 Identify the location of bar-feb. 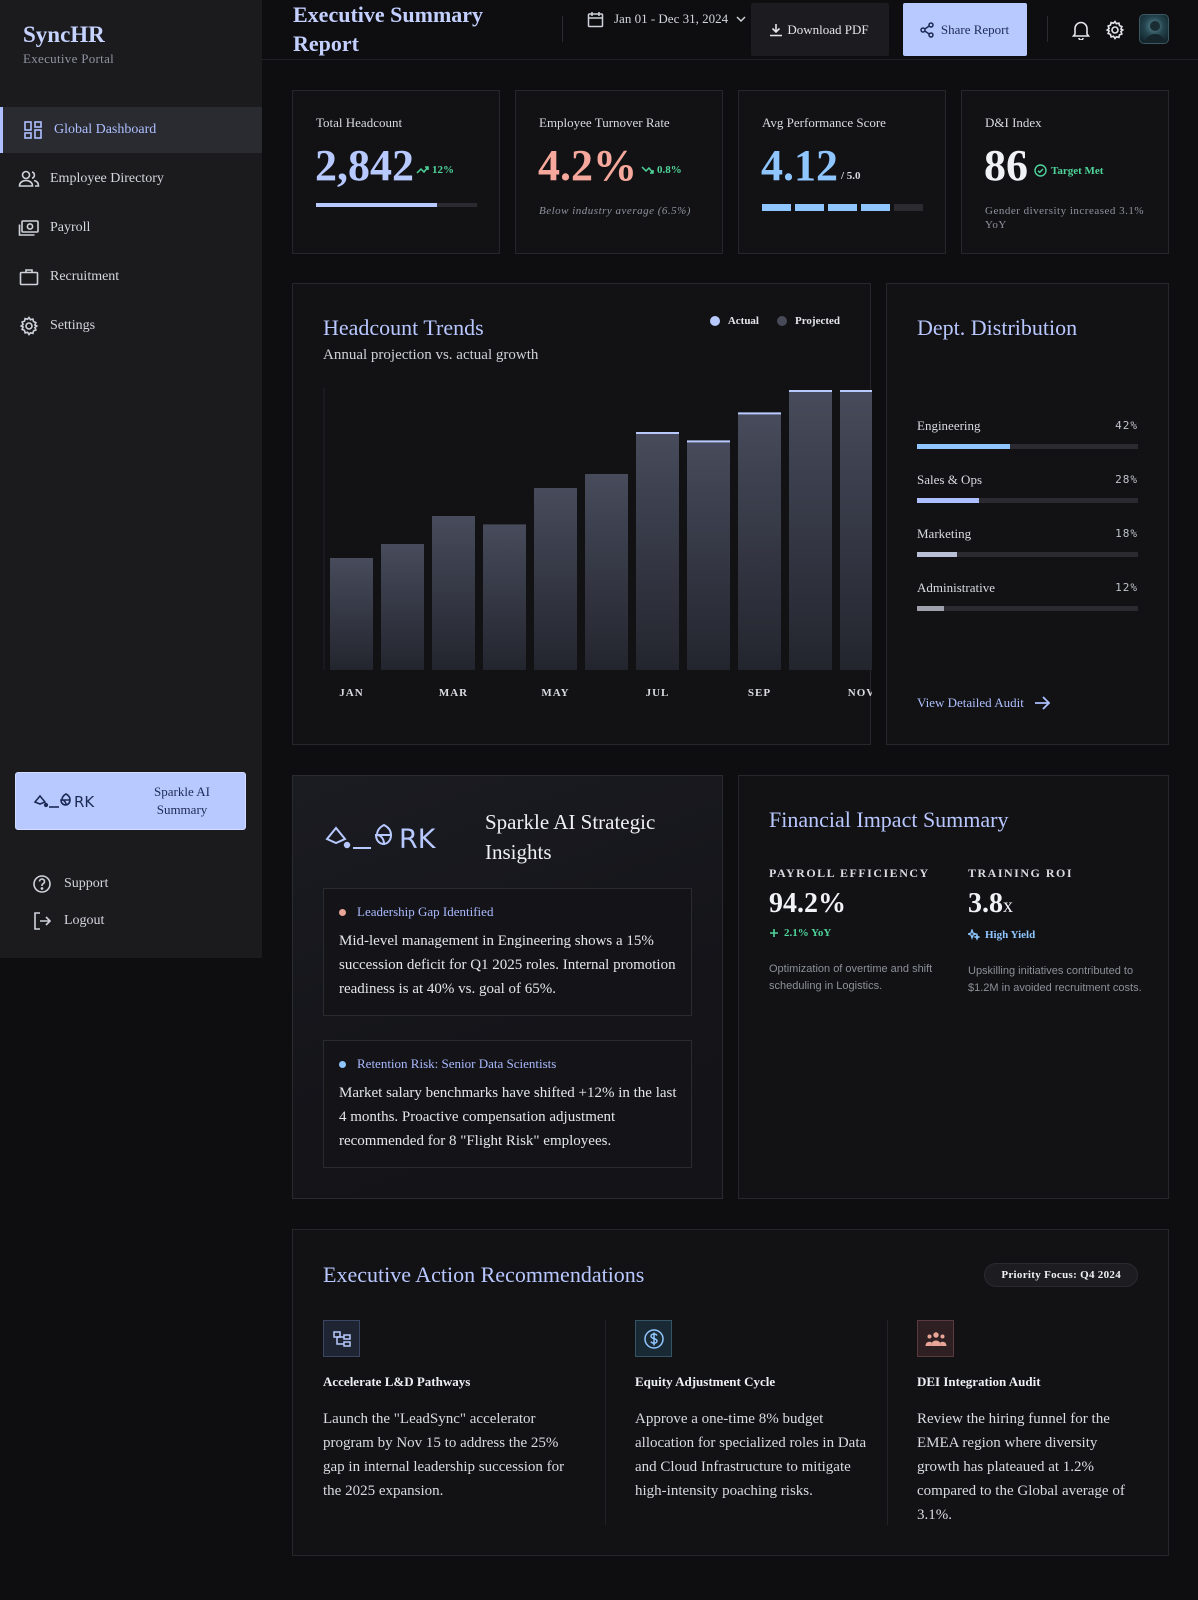
(402, 607).